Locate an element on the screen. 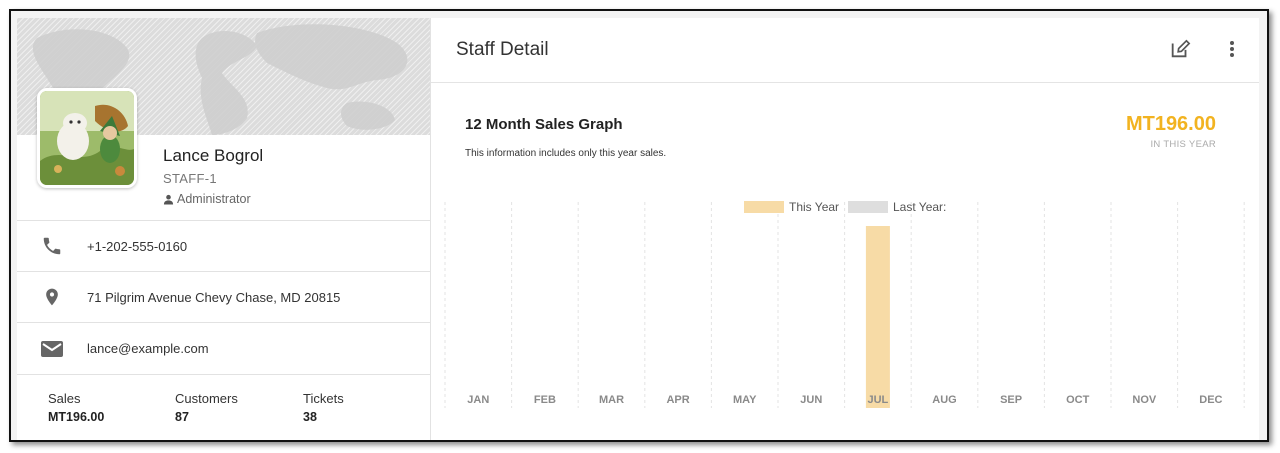 The height and width of the screenshot is (453, 1280). legend-label: Last Year: is located at coordinates (919, 207).